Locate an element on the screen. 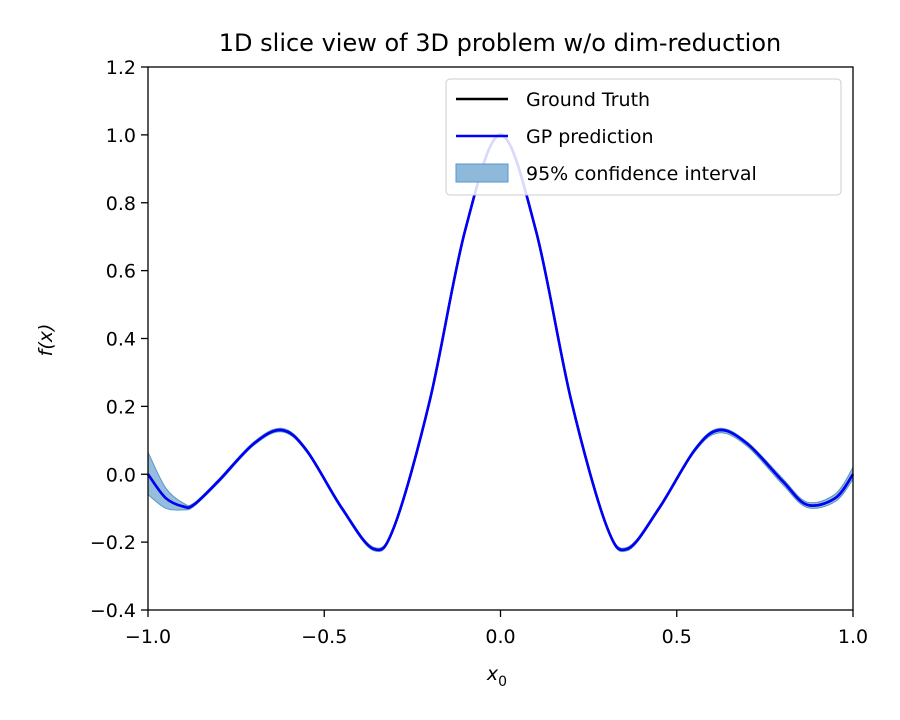  legend-swatch-confidence is located at coordinates (482, 173).